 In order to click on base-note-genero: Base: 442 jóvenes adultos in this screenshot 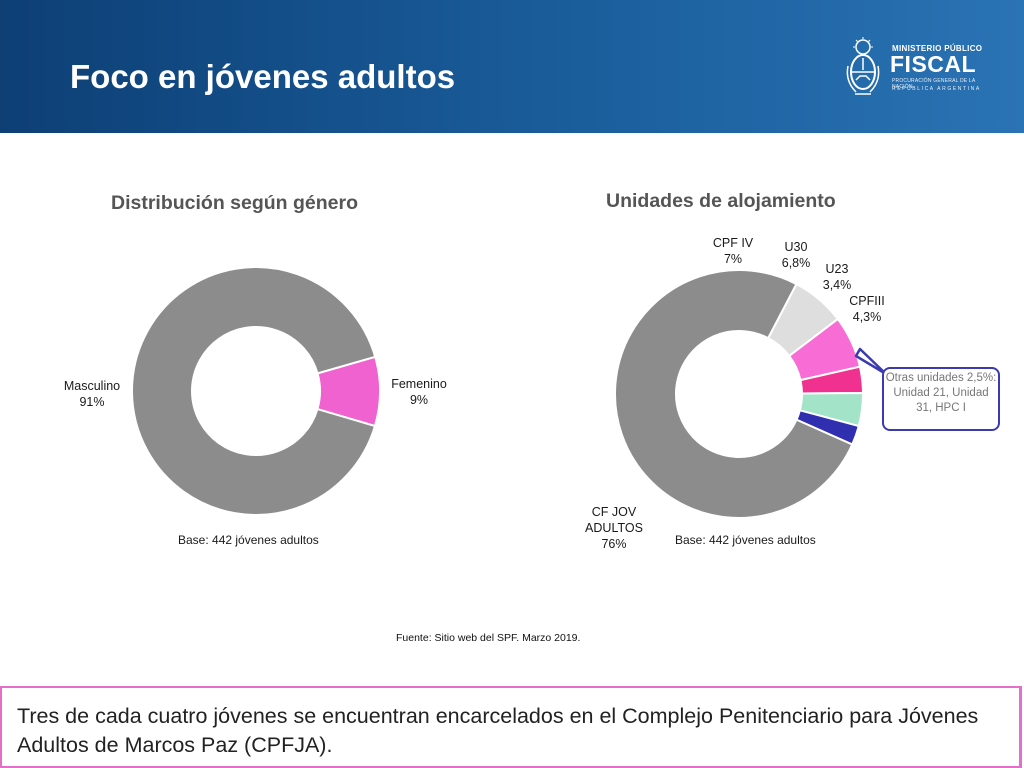, I will do `click(248, 540)`.